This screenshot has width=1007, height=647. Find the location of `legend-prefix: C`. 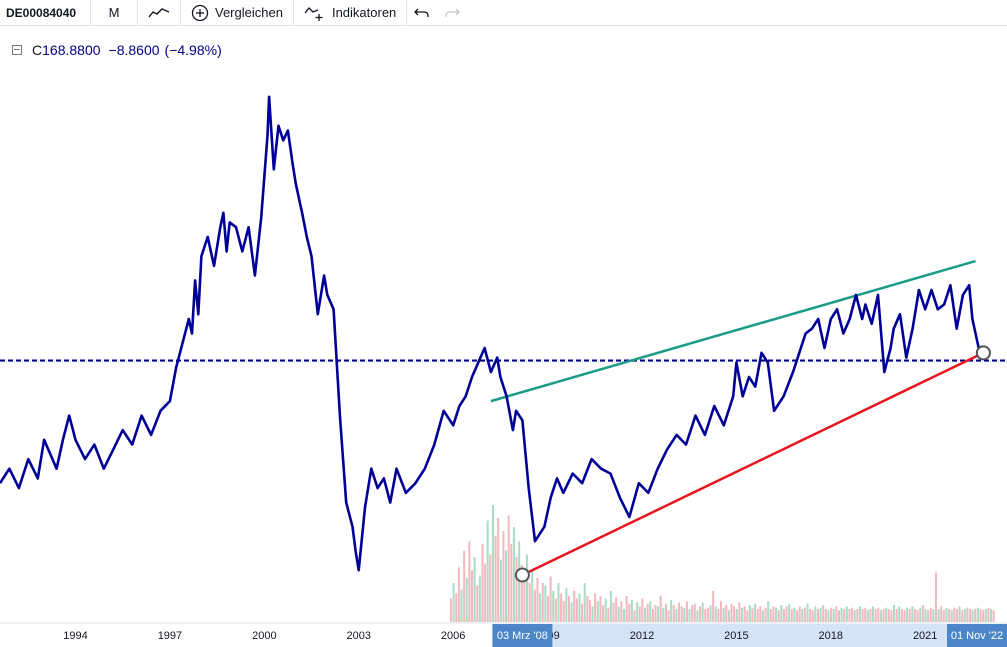

legend-prefix: C is located at coordinates (37, 50).